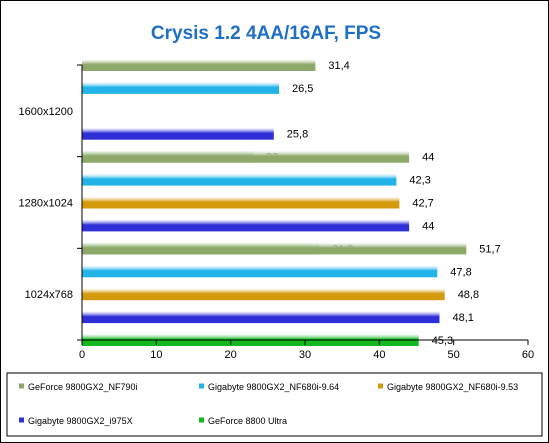 Image resolution: width=549 pixels, height=443 pixels. I want to click on category-label: 1024x768, so click(49, 295).